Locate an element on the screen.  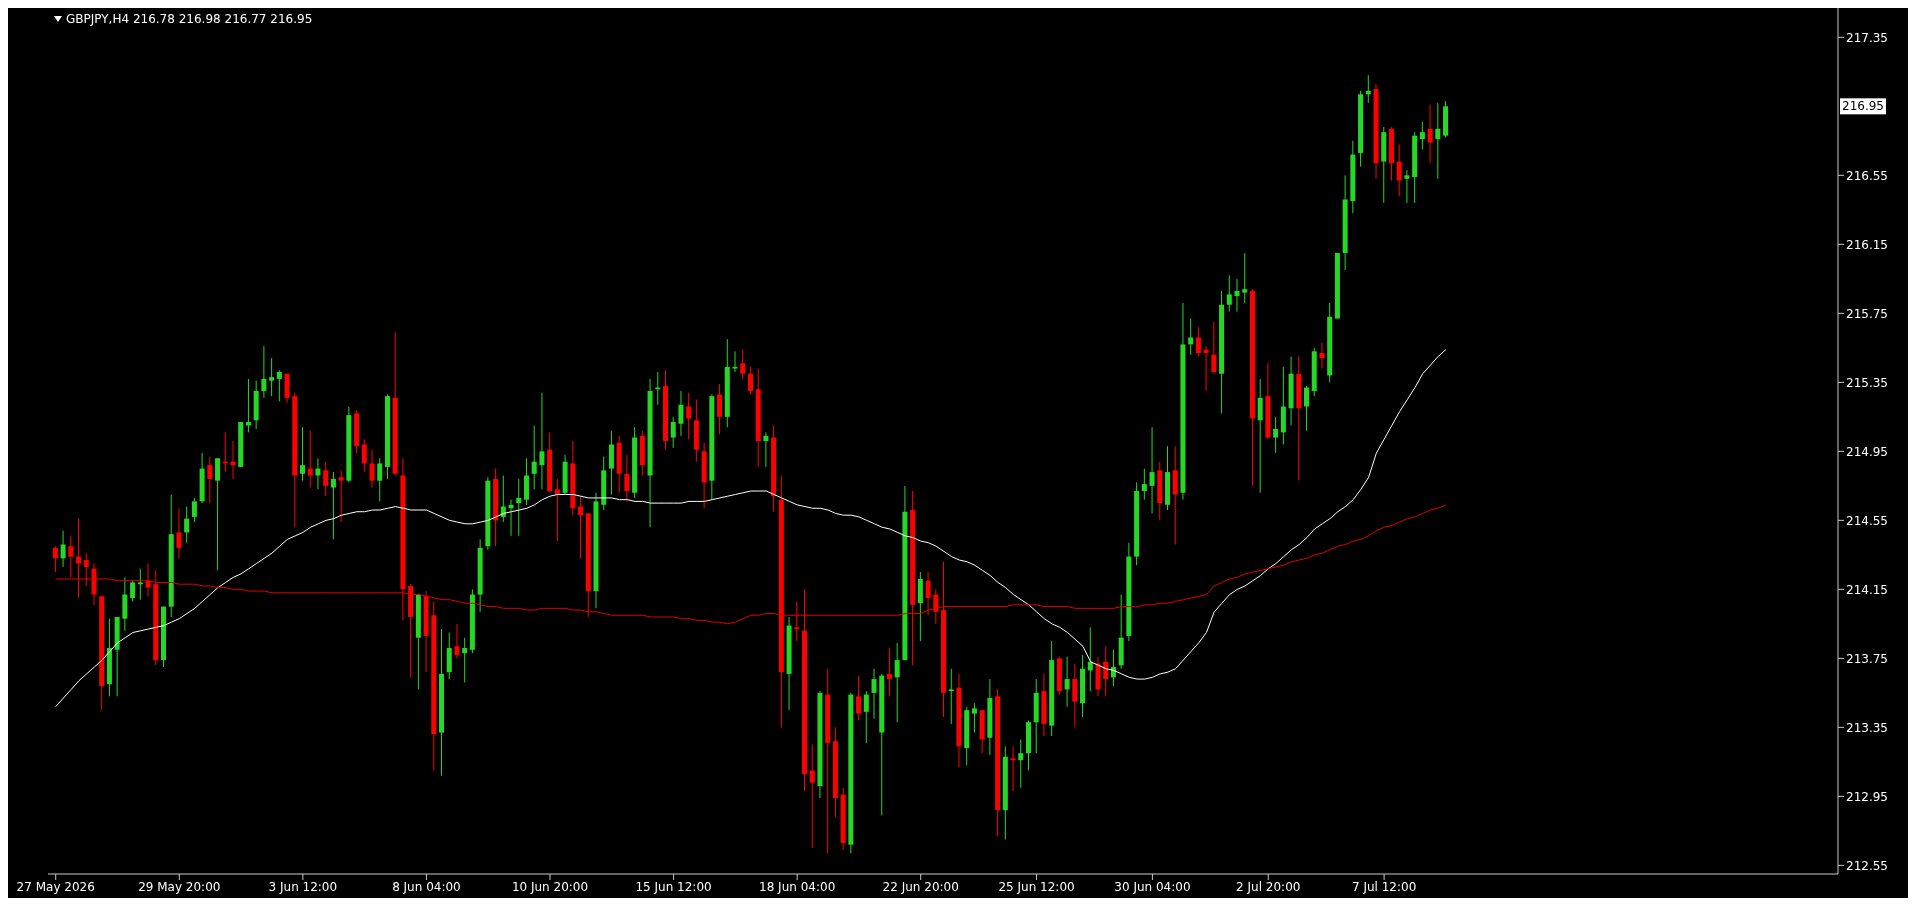
y-tick-label: 213.75 is located at coordinates (1867, 658).